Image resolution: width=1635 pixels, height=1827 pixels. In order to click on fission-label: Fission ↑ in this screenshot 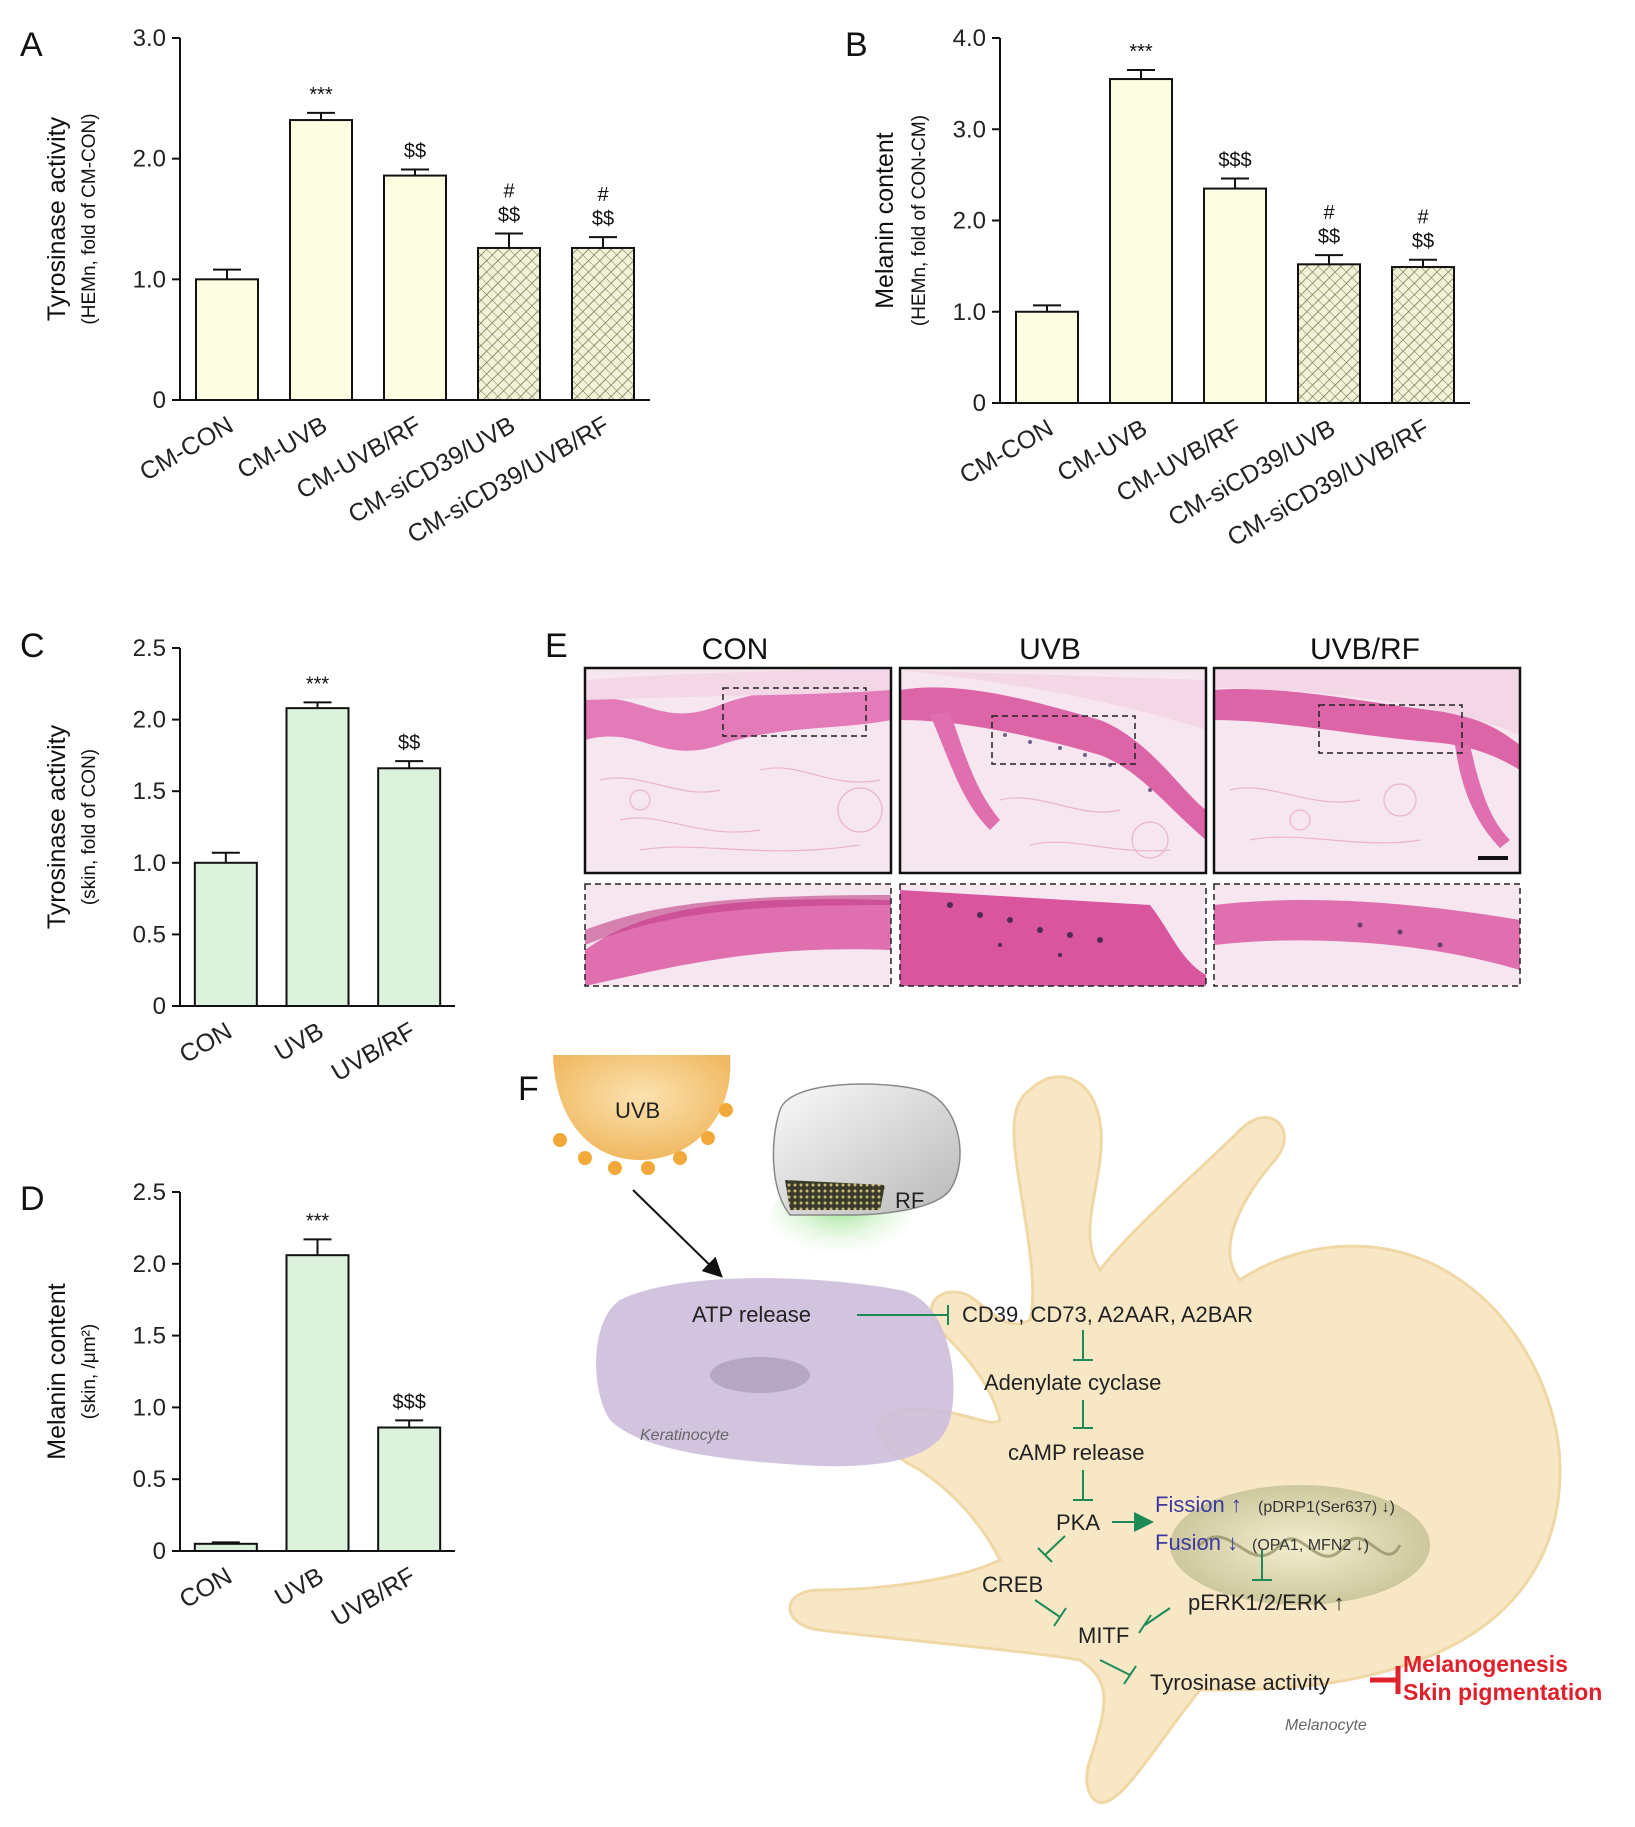, I will do `click(1198, 1504)`.